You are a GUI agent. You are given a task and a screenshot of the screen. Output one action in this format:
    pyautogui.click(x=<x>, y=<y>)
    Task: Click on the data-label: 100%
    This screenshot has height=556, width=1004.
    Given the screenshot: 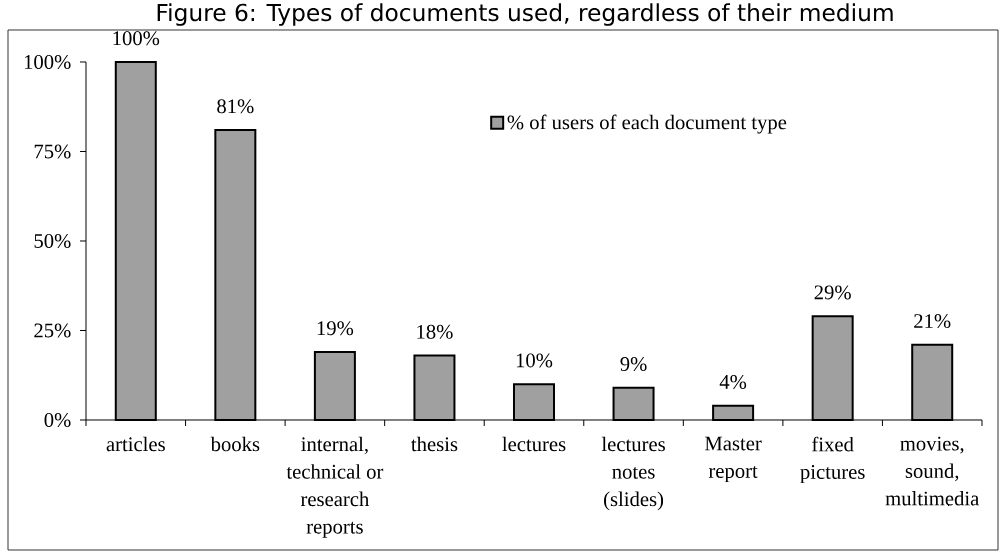 What is the action you would take?
    pyautogui.click(x=136, y=38)
    